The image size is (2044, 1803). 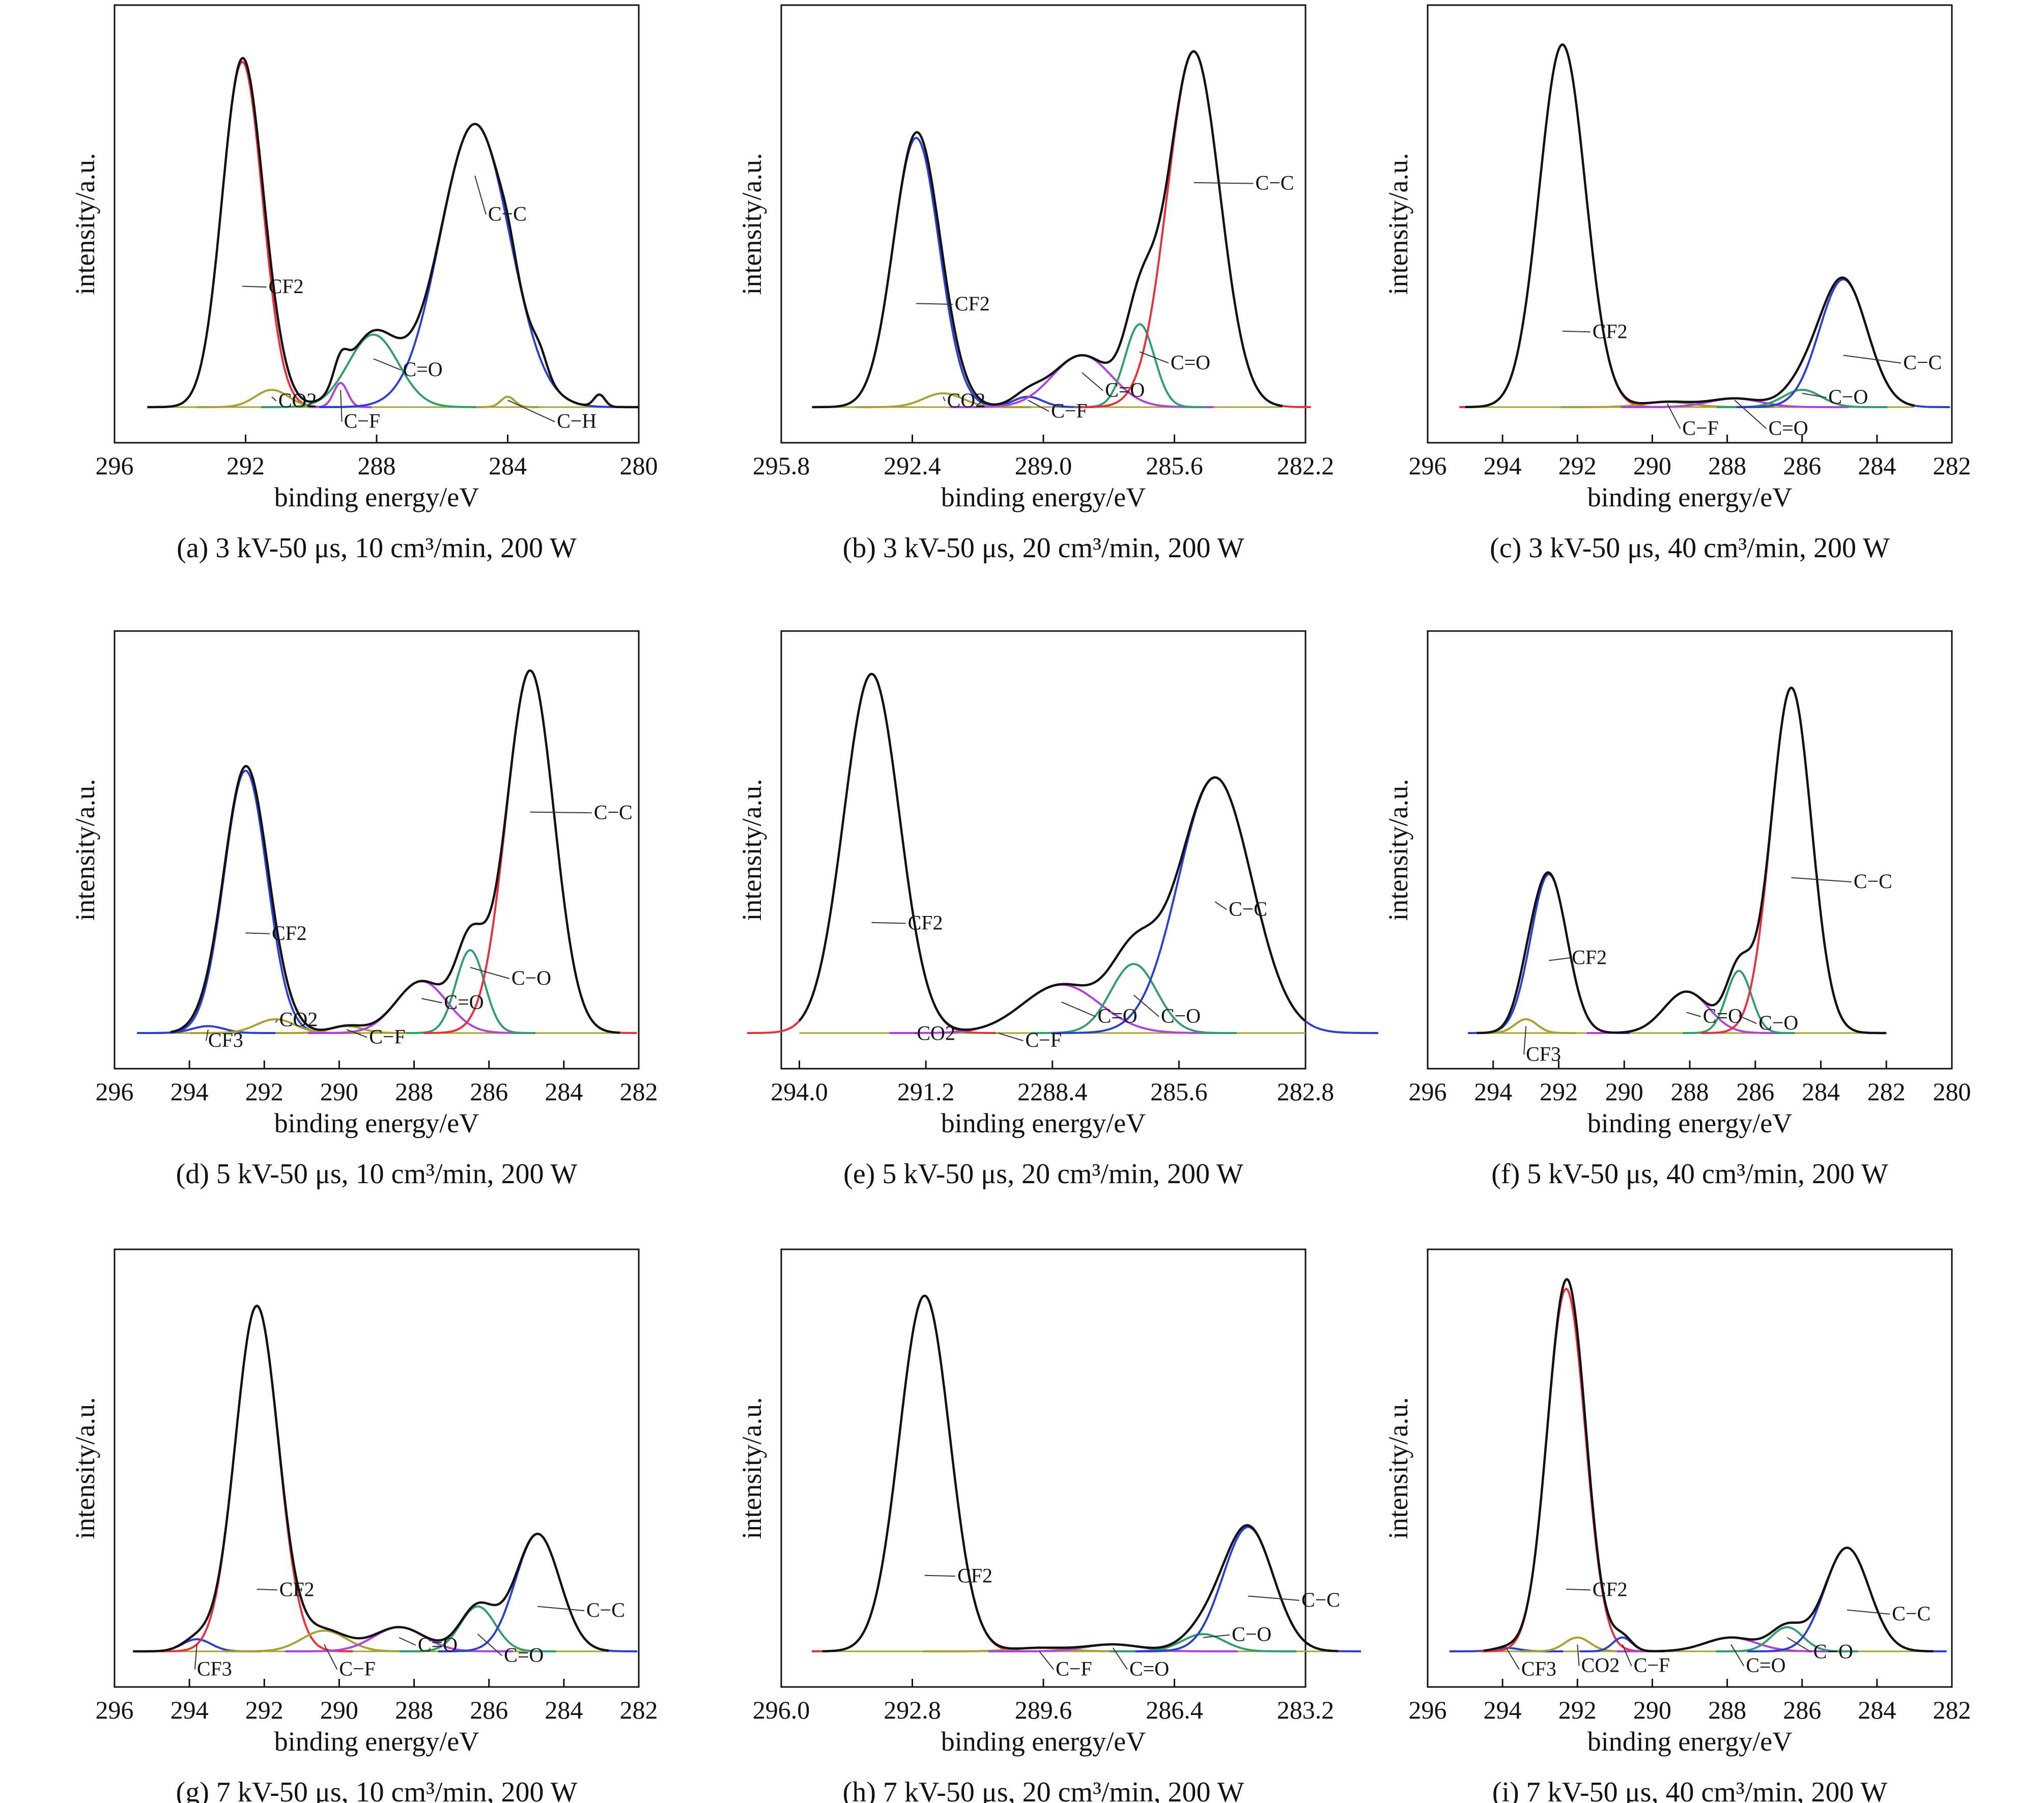 What do you see at coordinates (115, 465) in the screenshot?
I see `x-tick-label: 296` at bounding box center [115, 465].